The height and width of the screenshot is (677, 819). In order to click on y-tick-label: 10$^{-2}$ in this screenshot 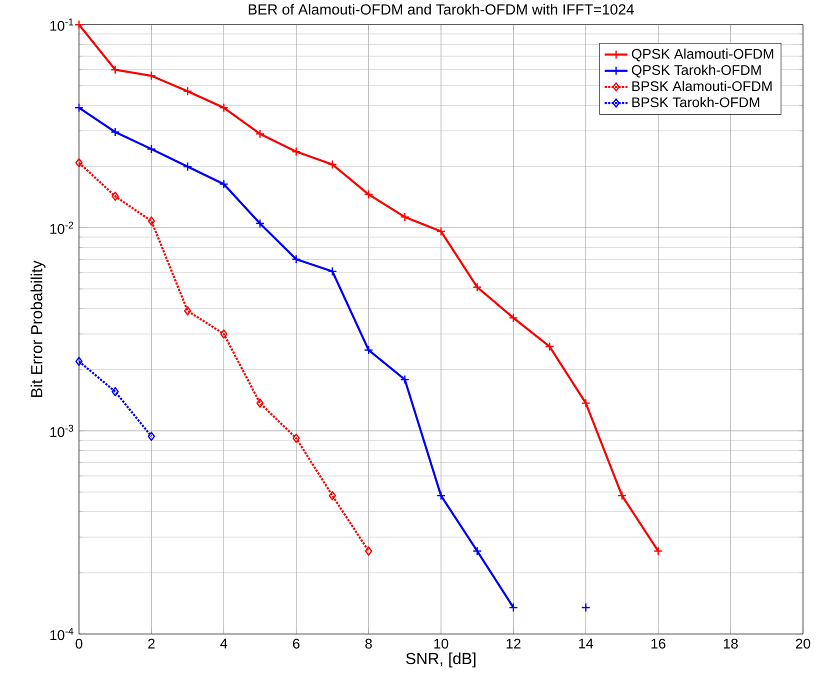, I will do `click(62, 228)`.